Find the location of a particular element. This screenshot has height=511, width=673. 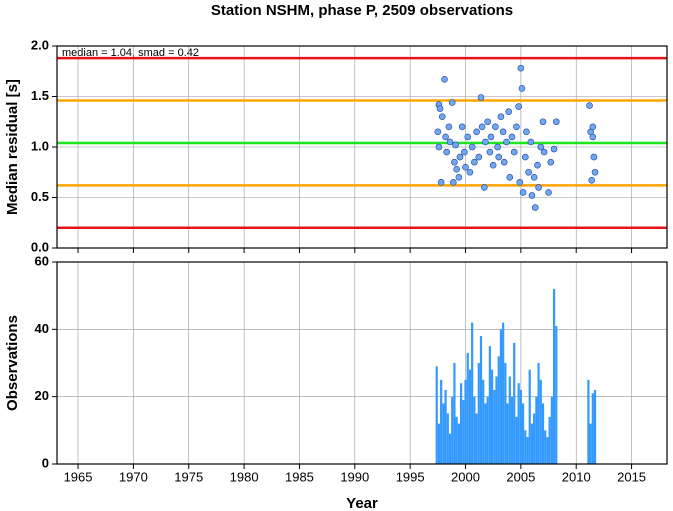

x-axis-label: Year is located at coordinates (362, 503).